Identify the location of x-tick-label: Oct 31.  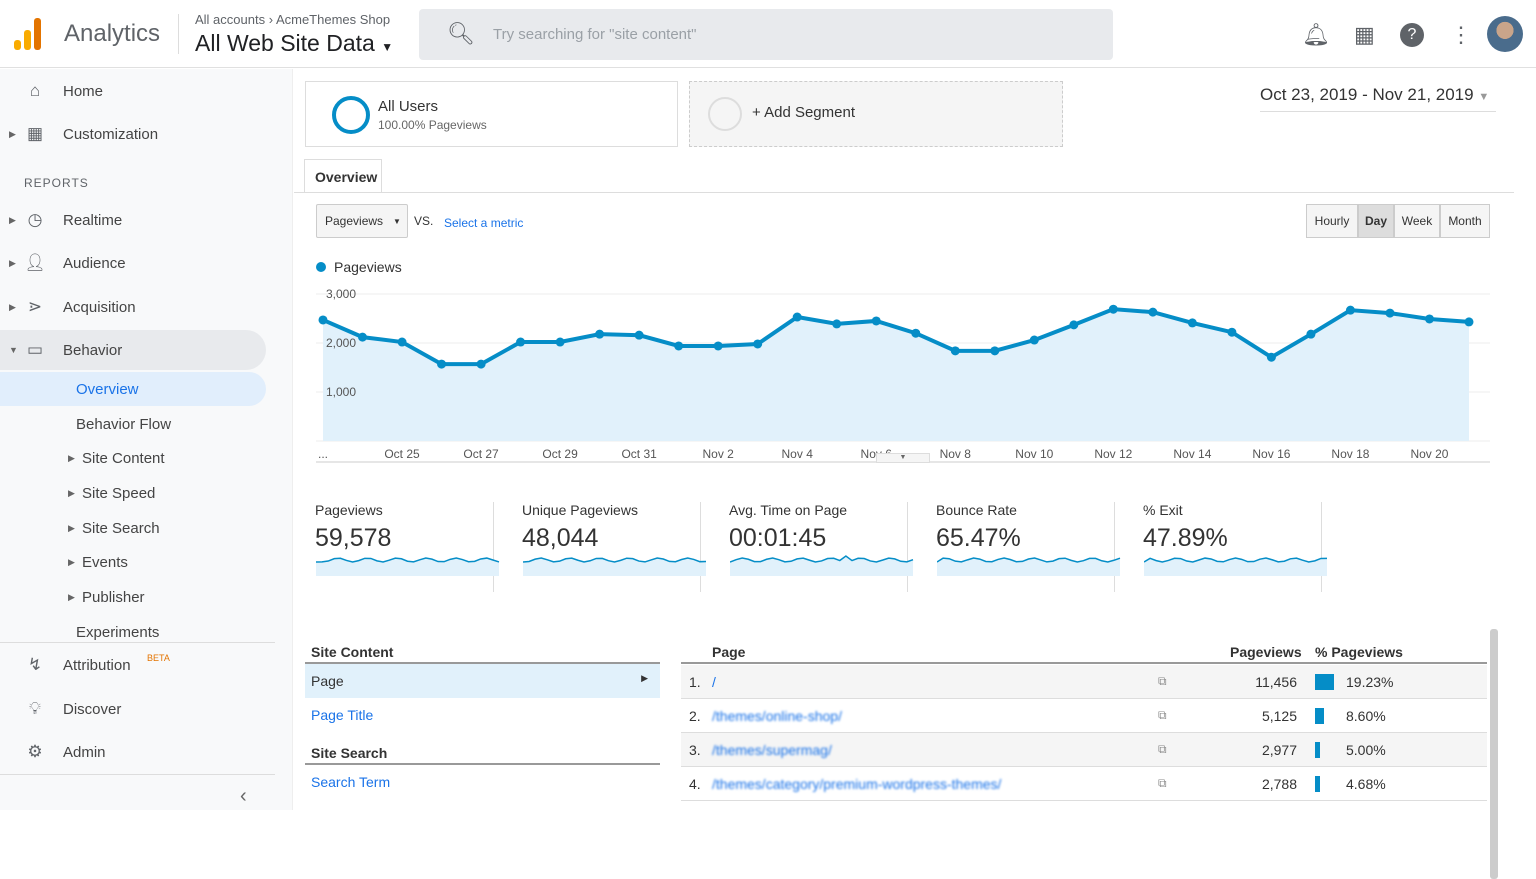
(639, 454).